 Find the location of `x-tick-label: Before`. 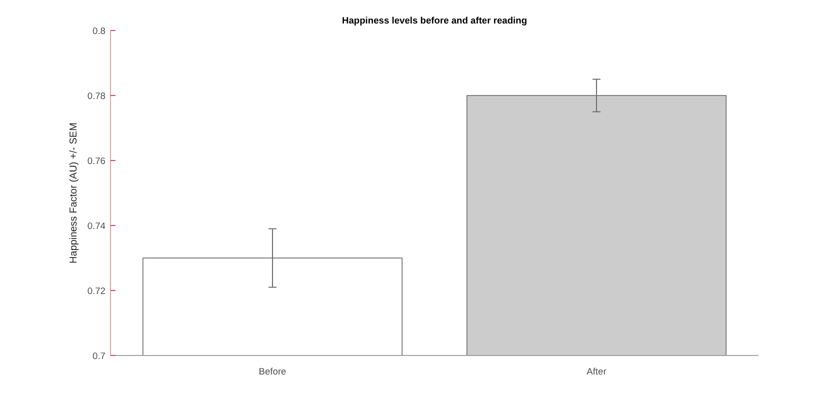

x-tick-label: Before is located at coordinates (272, 371).